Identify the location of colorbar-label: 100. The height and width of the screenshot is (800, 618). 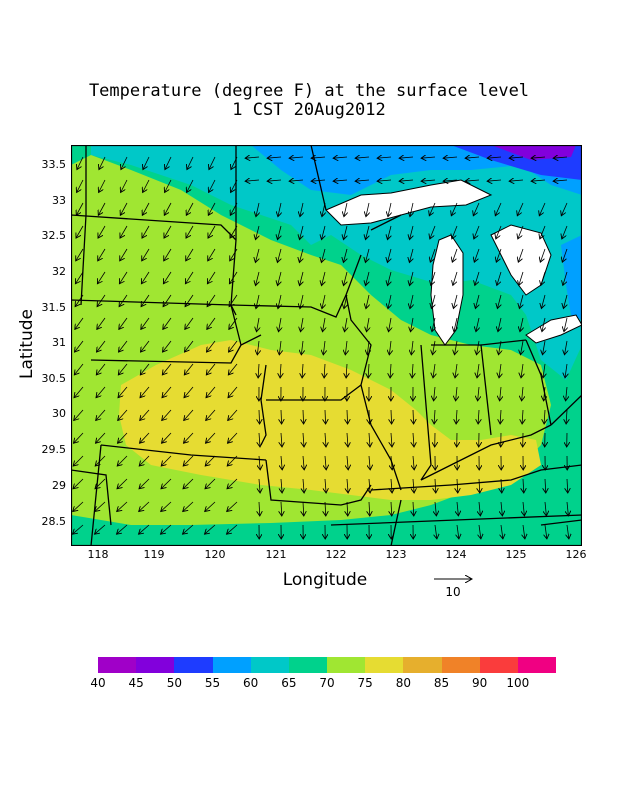
(518, 683).